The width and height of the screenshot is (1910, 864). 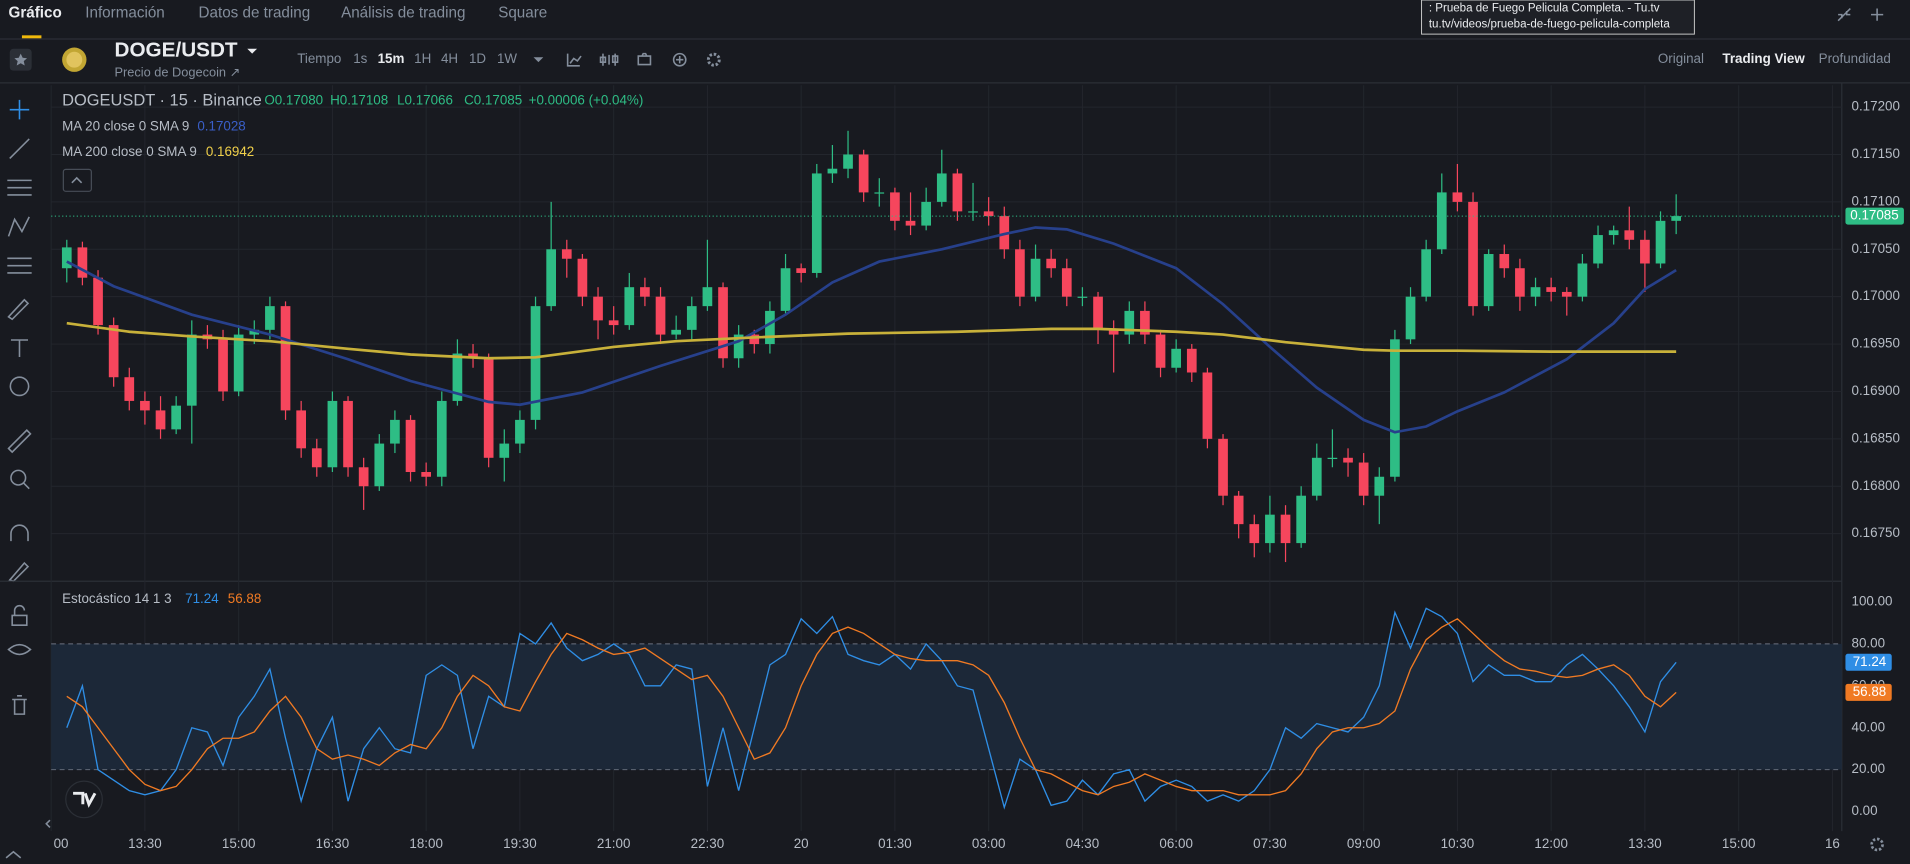 What do you see at coordinates (522, 12) in the screenshot?
I see `tab: Square` at bounding box center [522, 12].